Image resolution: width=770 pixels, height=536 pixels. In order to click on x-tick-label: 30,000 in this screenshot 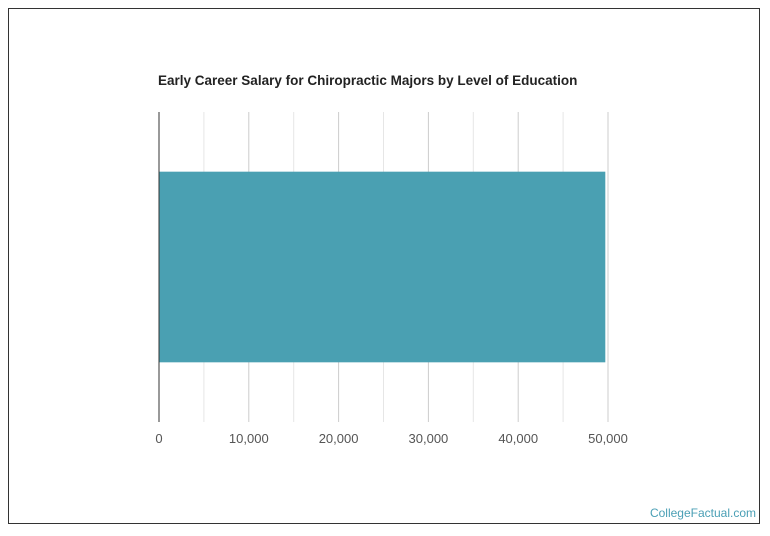, I will do `click(429, 438)`.